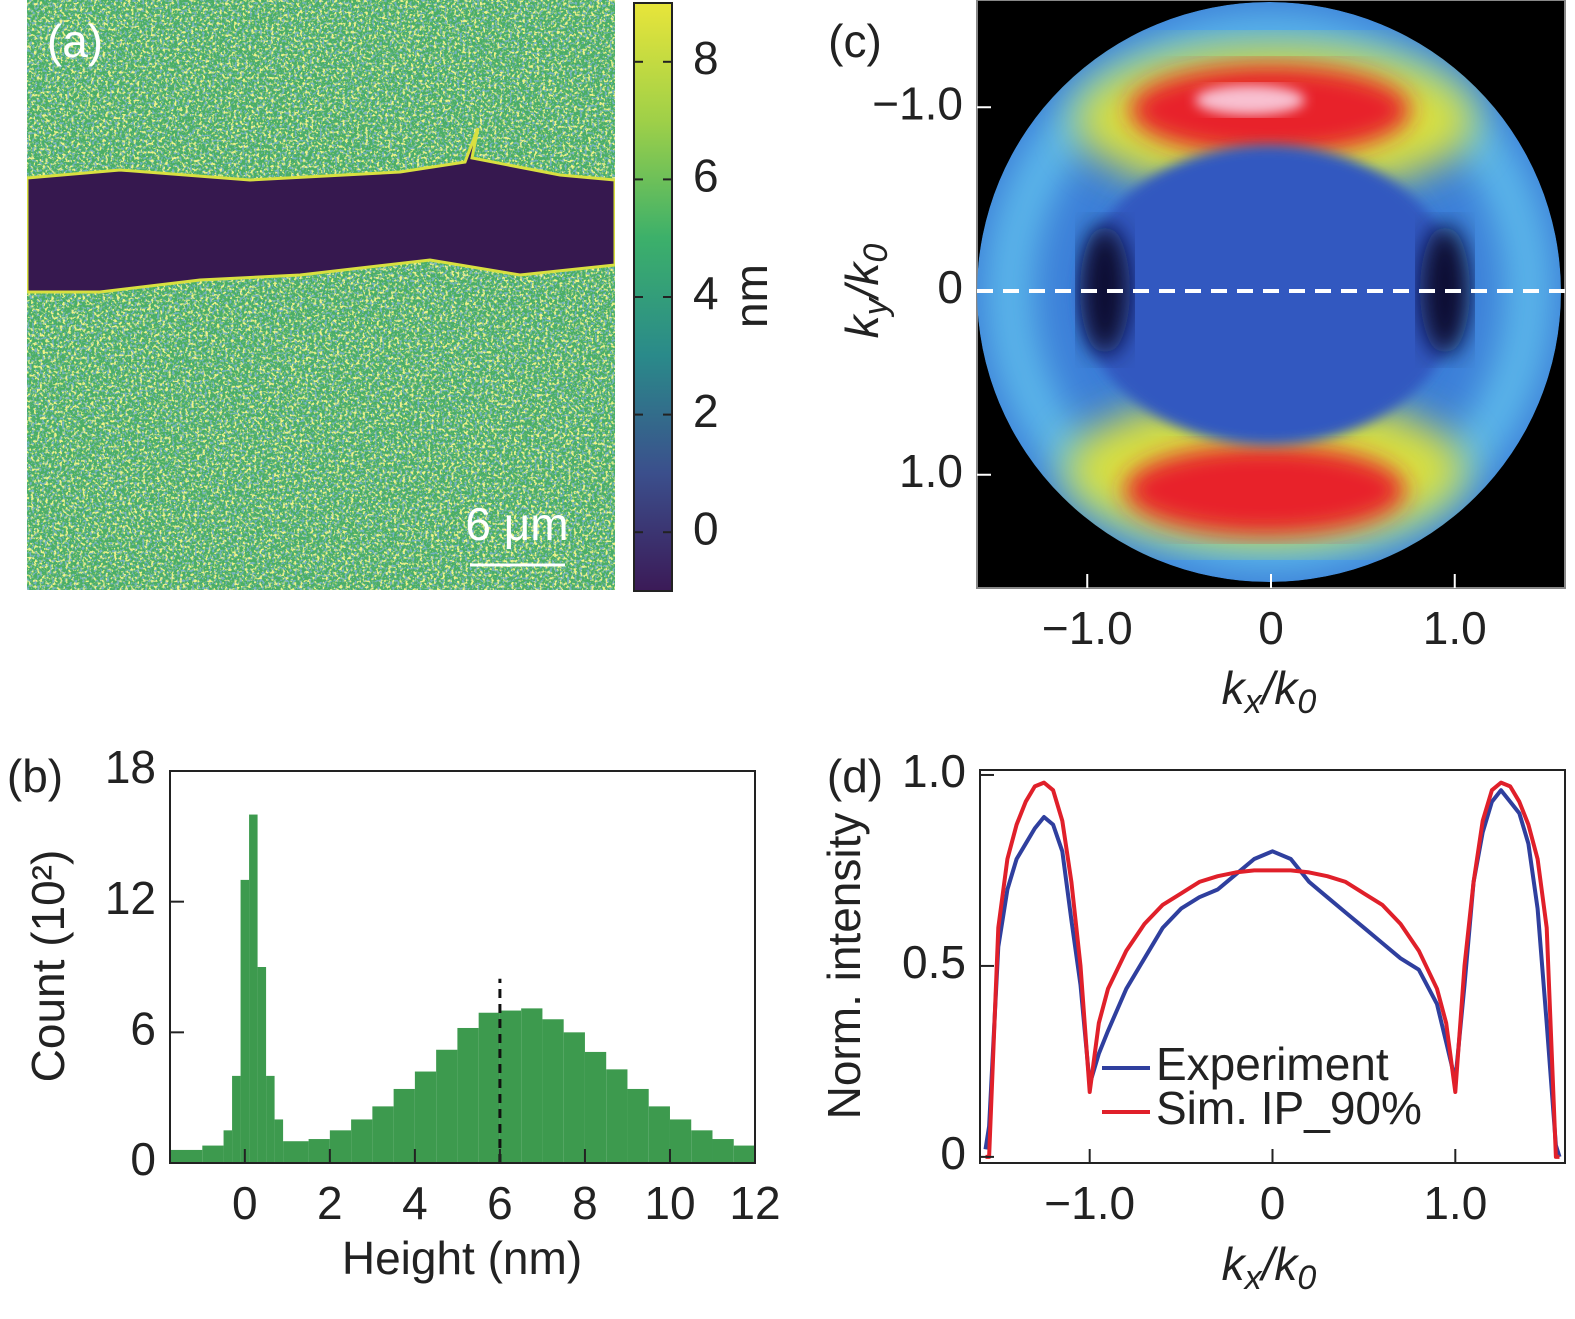  I want to click on x-tick-label: 10, so click(669, 1203).